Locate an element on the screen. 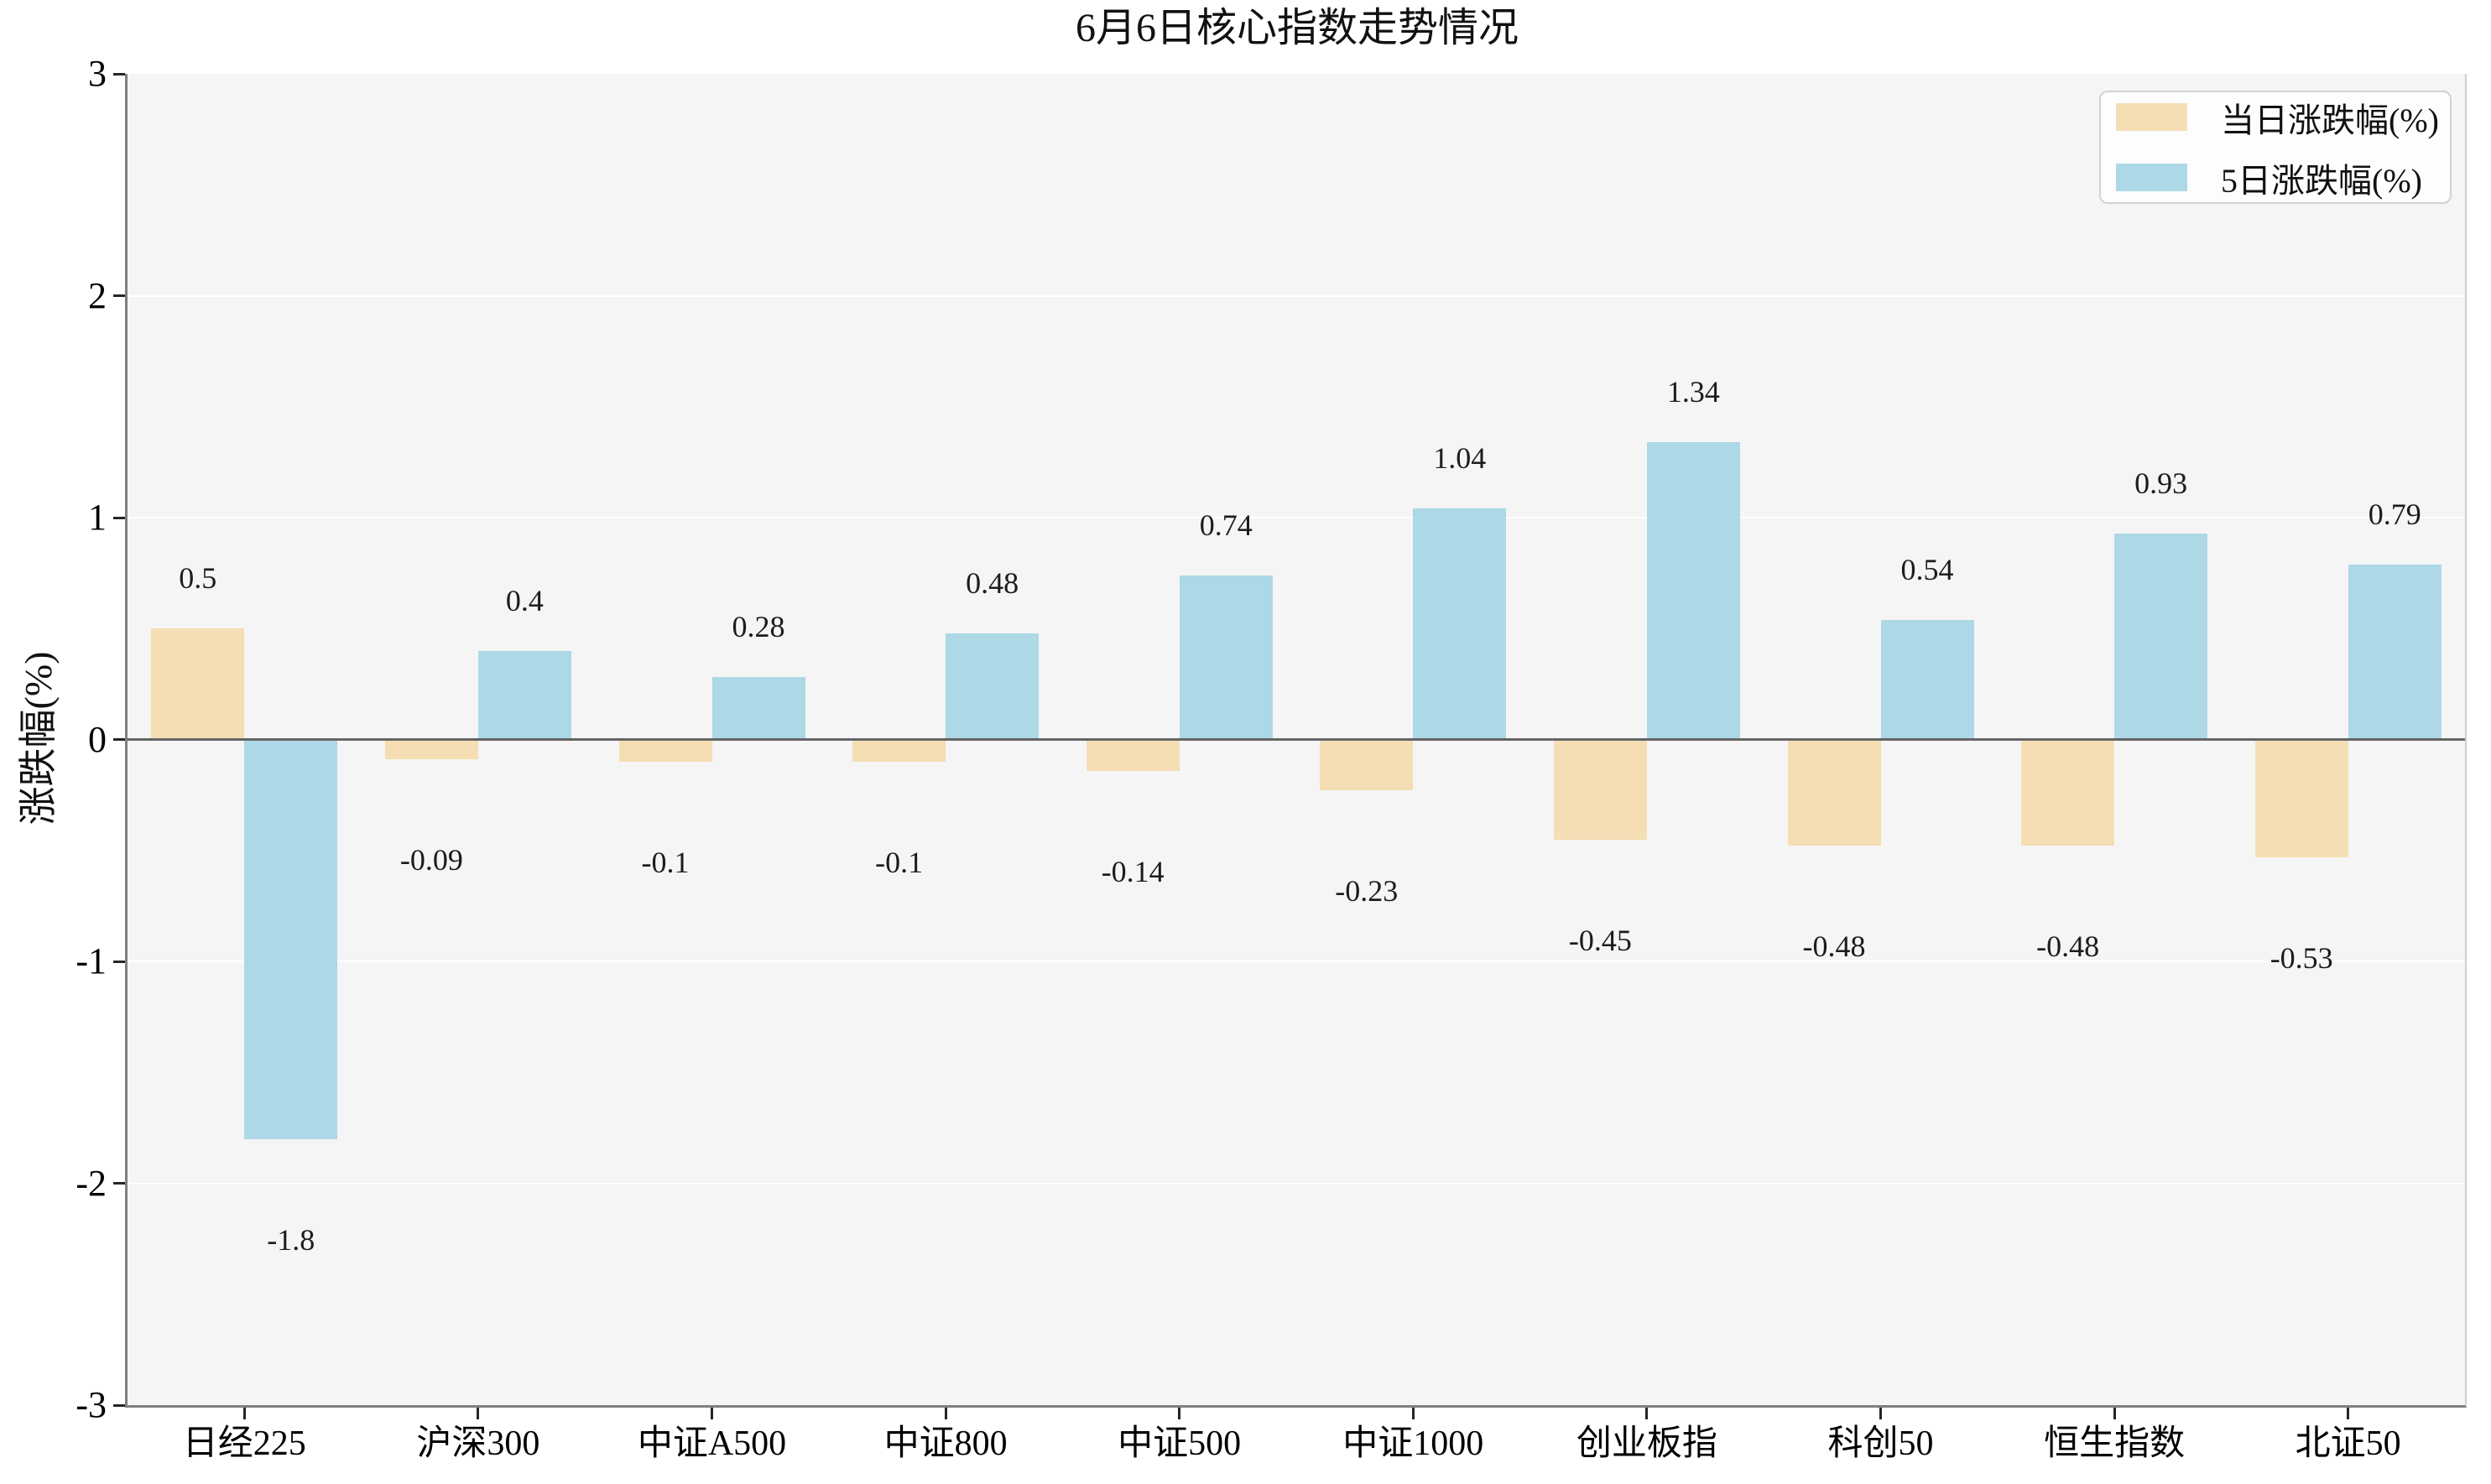 This screenshot has height=1484, width=2491. x-category-label: 沪深300 is located at coordinates (478, 1443).